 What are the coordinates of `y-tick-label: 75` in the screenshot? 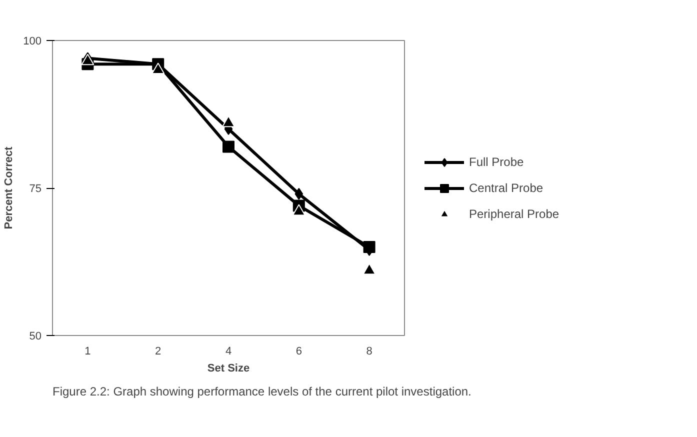 It's located at (35, 189).